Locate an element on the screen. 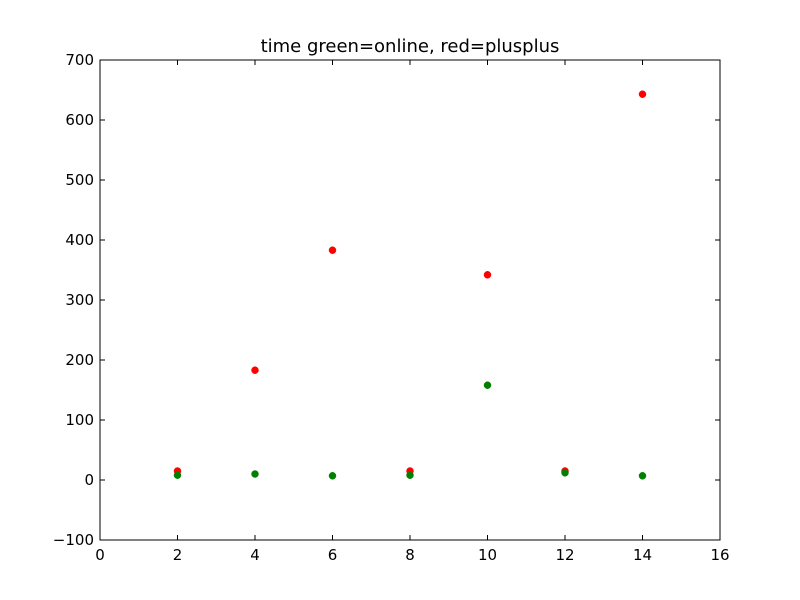 Image resolution: width=800 pixels, height=600 pixels. y-tick-label: 600 is located at coordinates (79, 120).